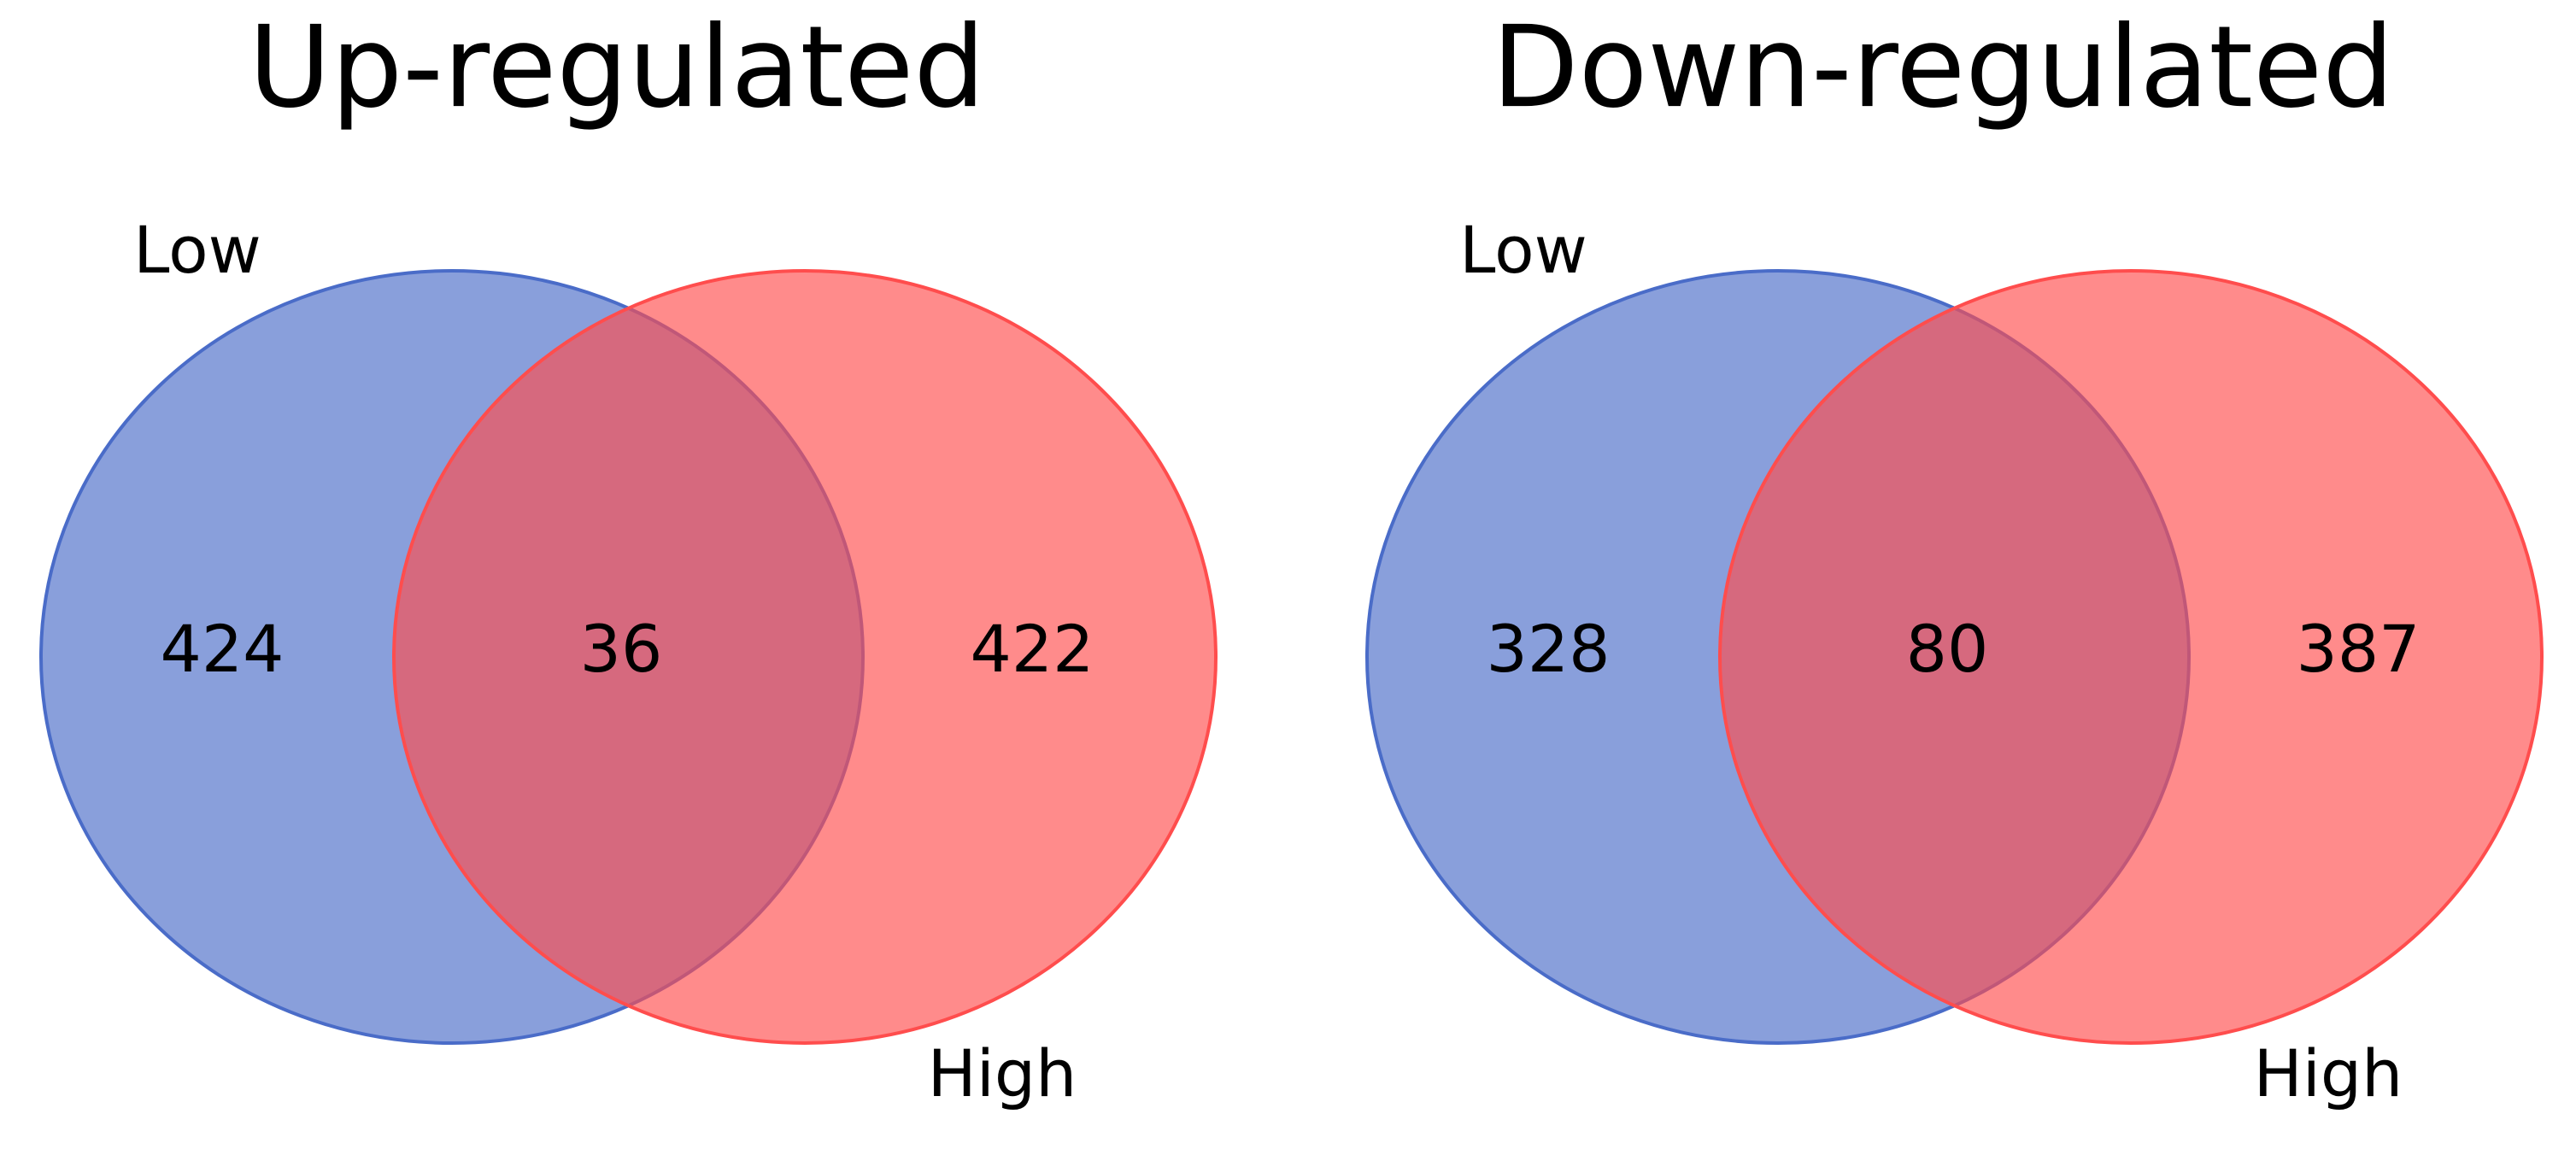 The width and height of the screenshot is (2576, 1149). Describe the element at coordinates (1943, 67) in the screenshot. I see `chart-title: Down-regulated` at that location.